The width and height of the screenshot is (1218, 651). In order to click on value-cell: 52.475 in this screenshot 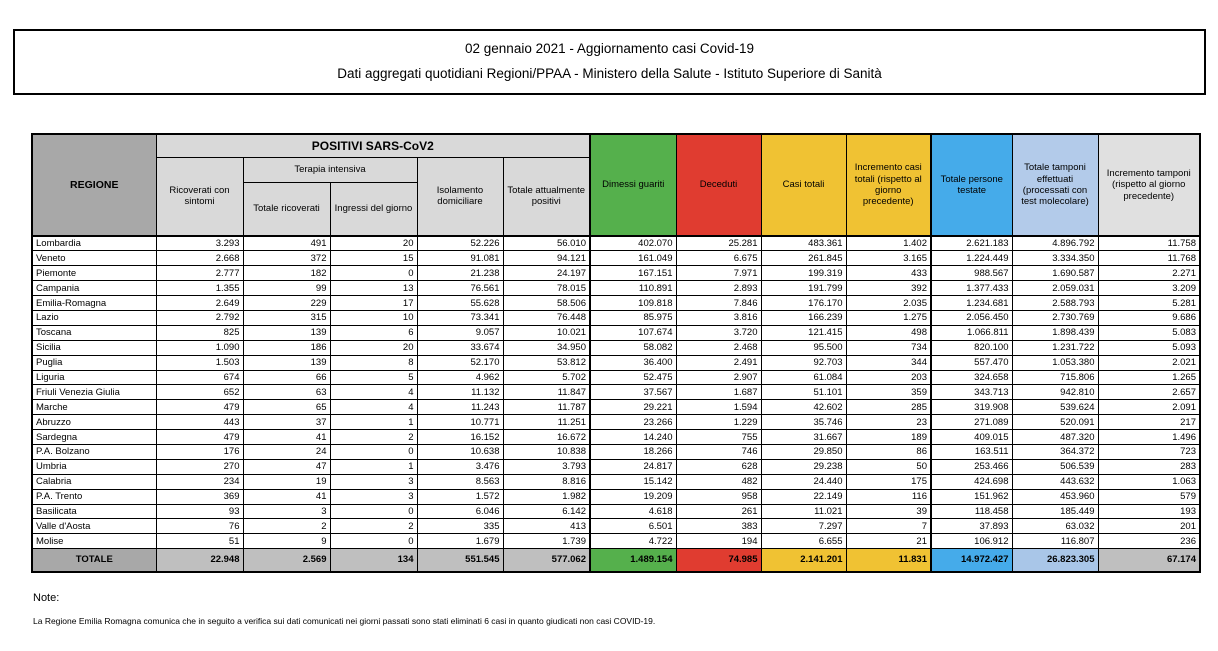, I will do `click(633, 377)`.